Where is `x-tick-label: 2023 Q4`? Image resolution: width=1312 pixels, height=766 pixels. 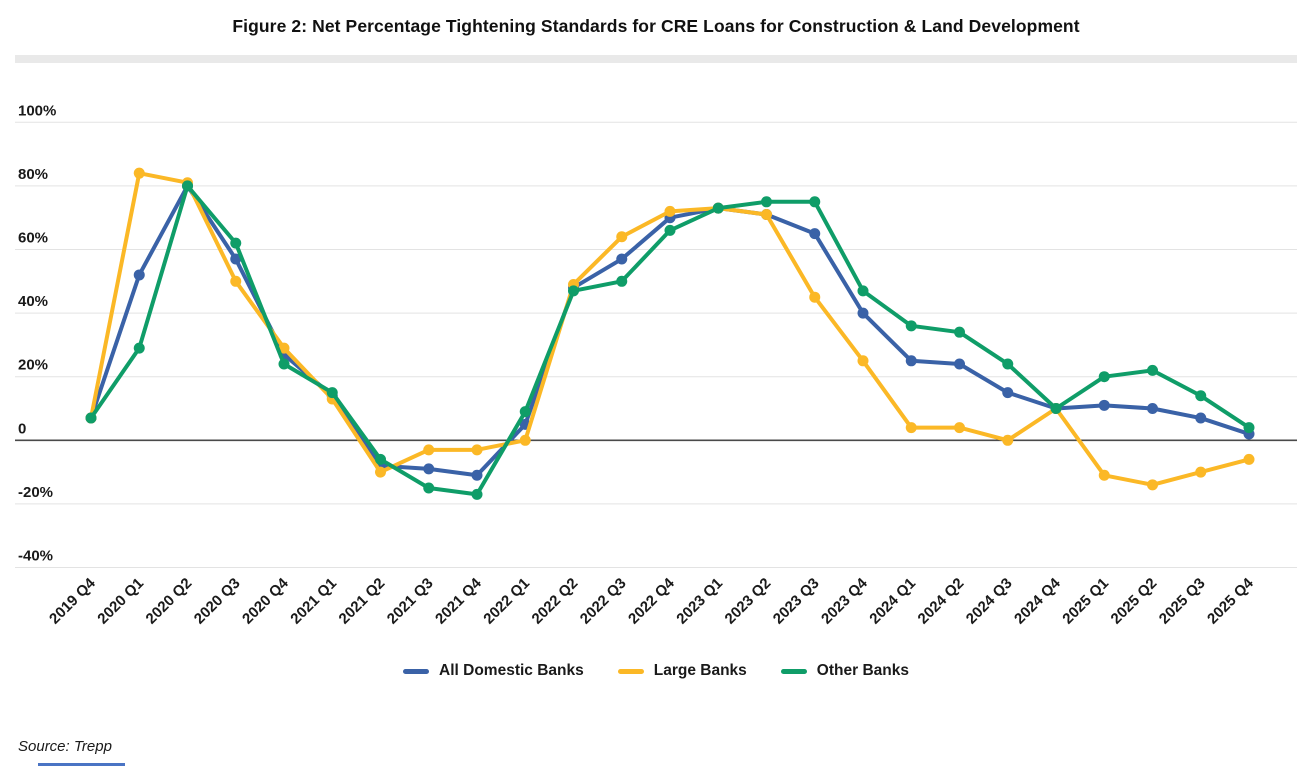 x-tick-label: 2023 Q4 is located at coordinates (844, 600).